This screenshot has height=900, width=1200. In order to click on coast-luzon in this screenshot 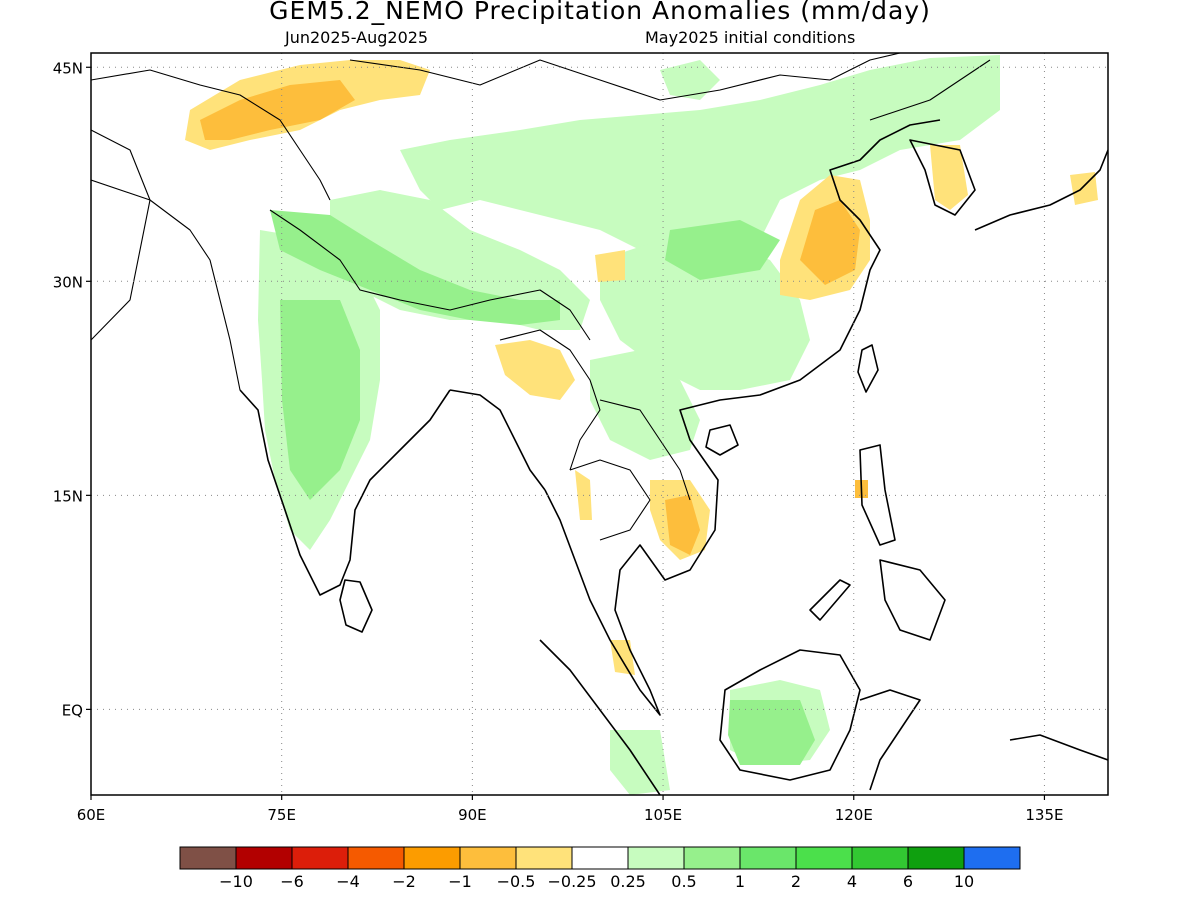, I will do `click(877, 495)`.